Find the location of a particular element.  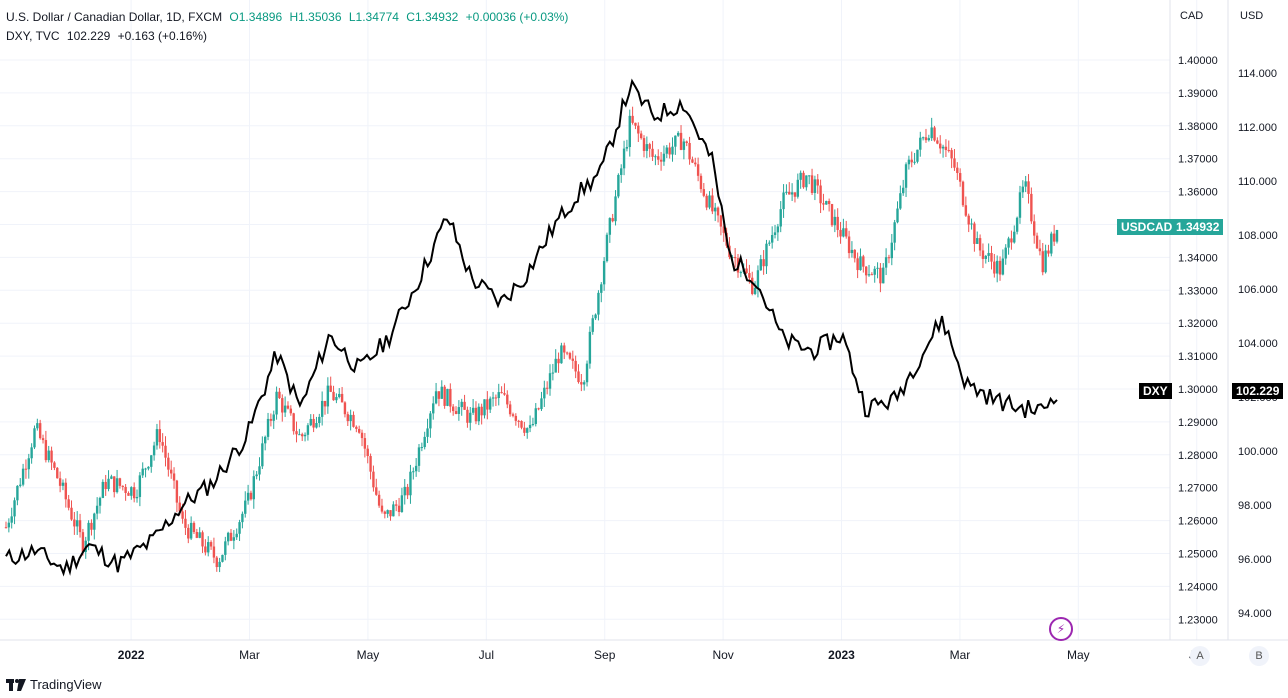

time-tick-label: Jul is located at coordinates (486, 655).